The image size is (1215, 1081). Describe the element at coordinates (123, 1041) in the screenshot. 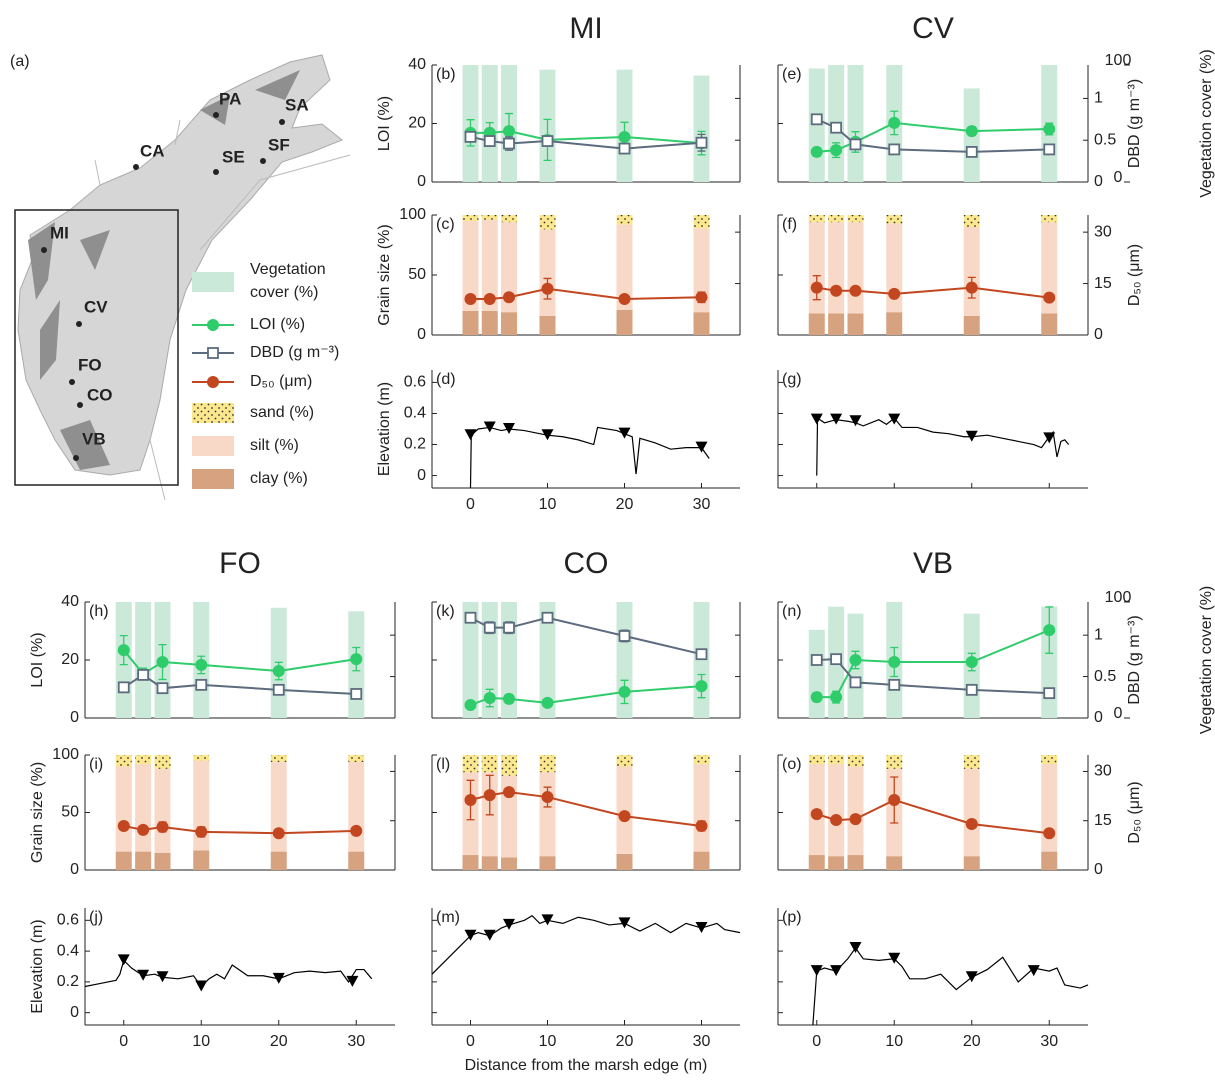

I see `x-tick-label: 0` at that location.